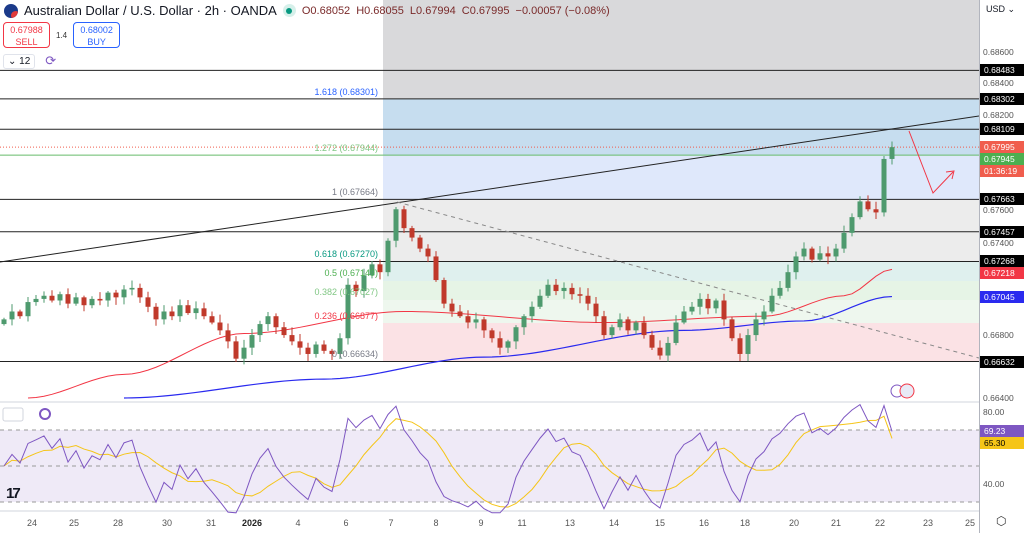 Image resolution: width=1024 pixels, height=533 pixels. What do you see at coordinates (907, 391) in the screenshot?
I see `us-flag-event-icon` at bounding box center [907, 391].